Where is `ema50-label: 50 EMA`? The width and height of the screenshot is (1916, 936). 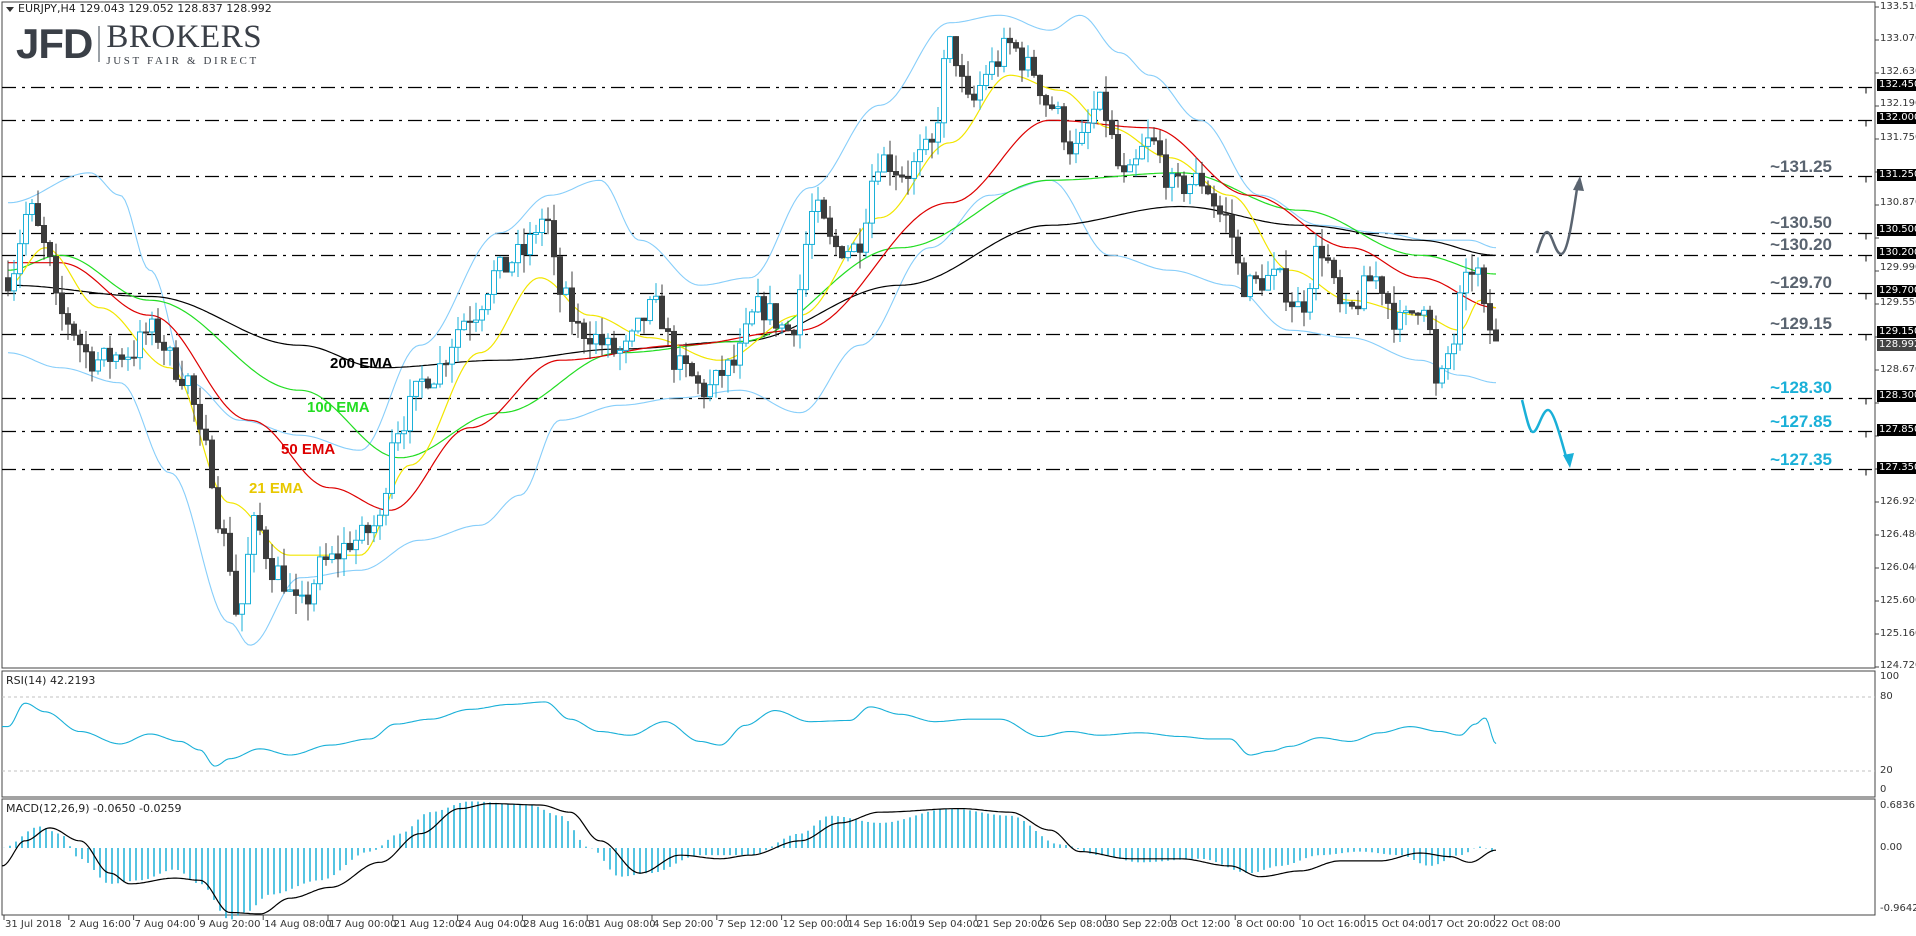 ema50-label: 50 EMA is located at coordinates (308, 449).